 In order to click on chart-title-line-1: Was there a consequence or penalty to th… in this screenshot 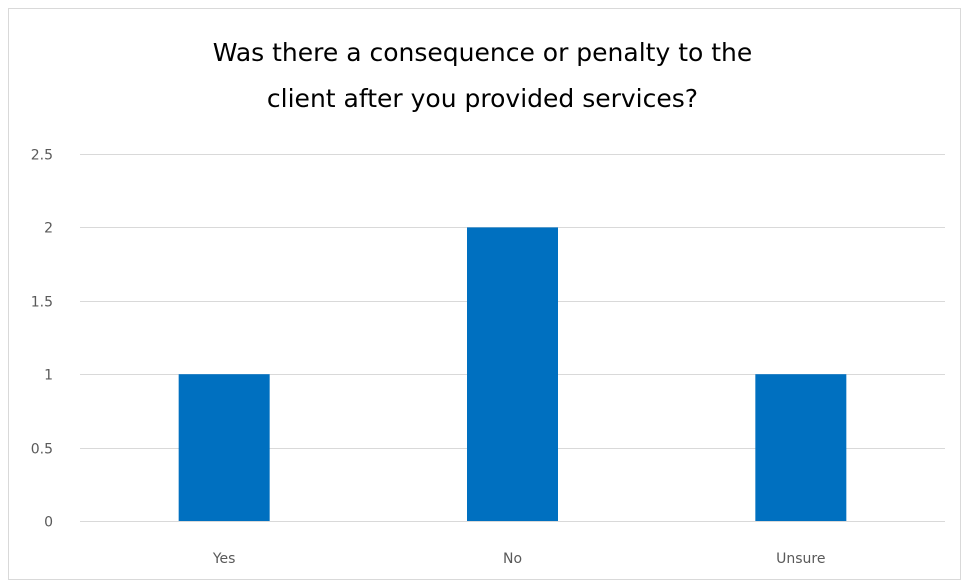, I will do `click(482, 52)`.